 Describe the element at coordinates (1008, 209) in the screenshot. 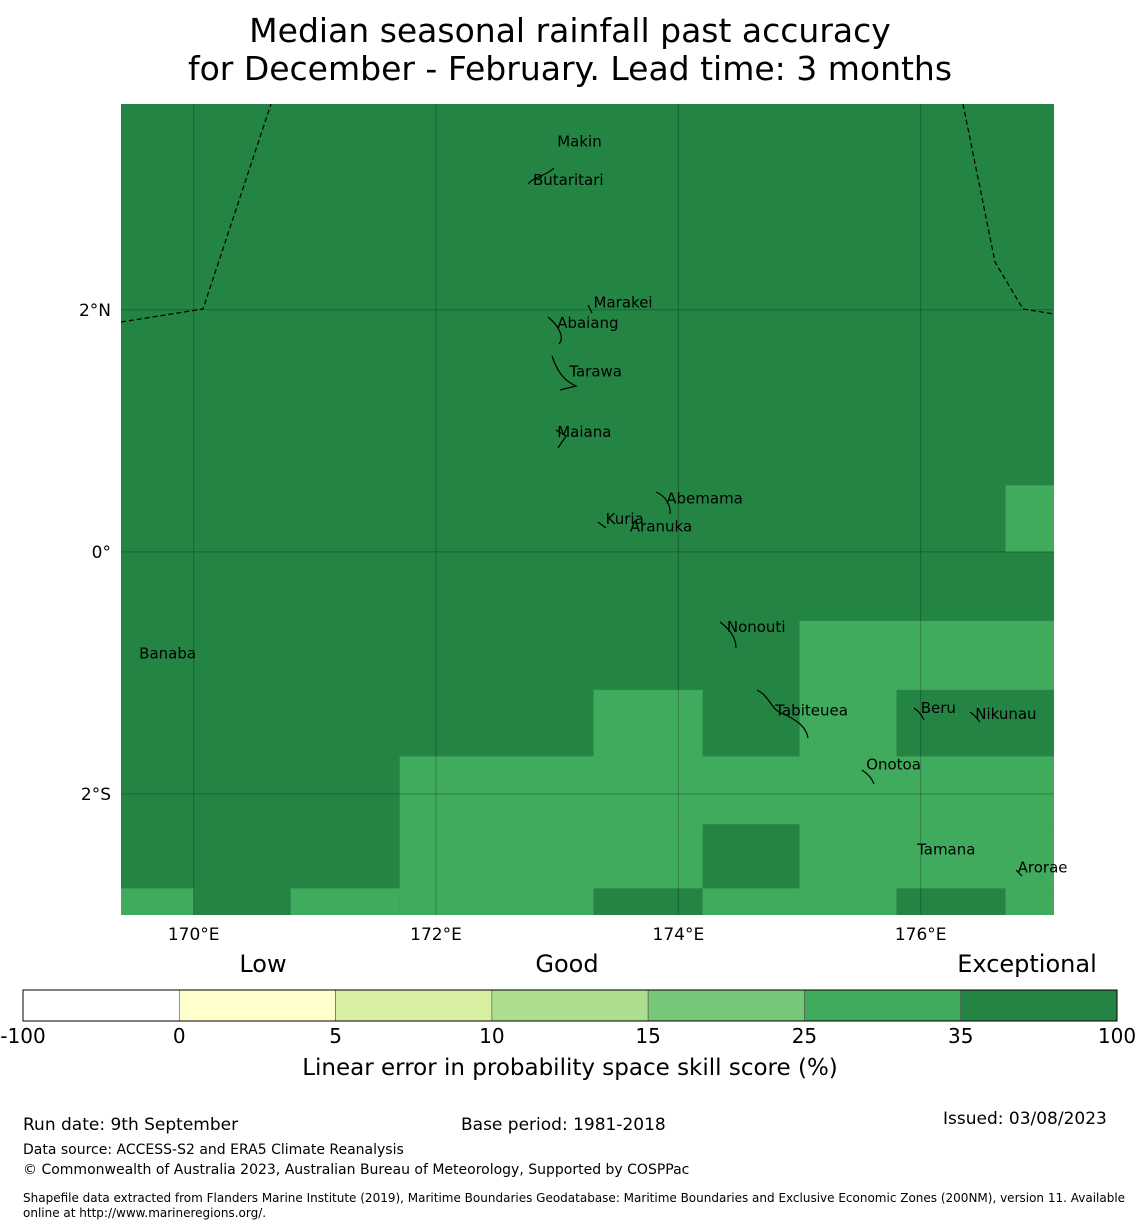

I see `eez-boundary-east` at that location.